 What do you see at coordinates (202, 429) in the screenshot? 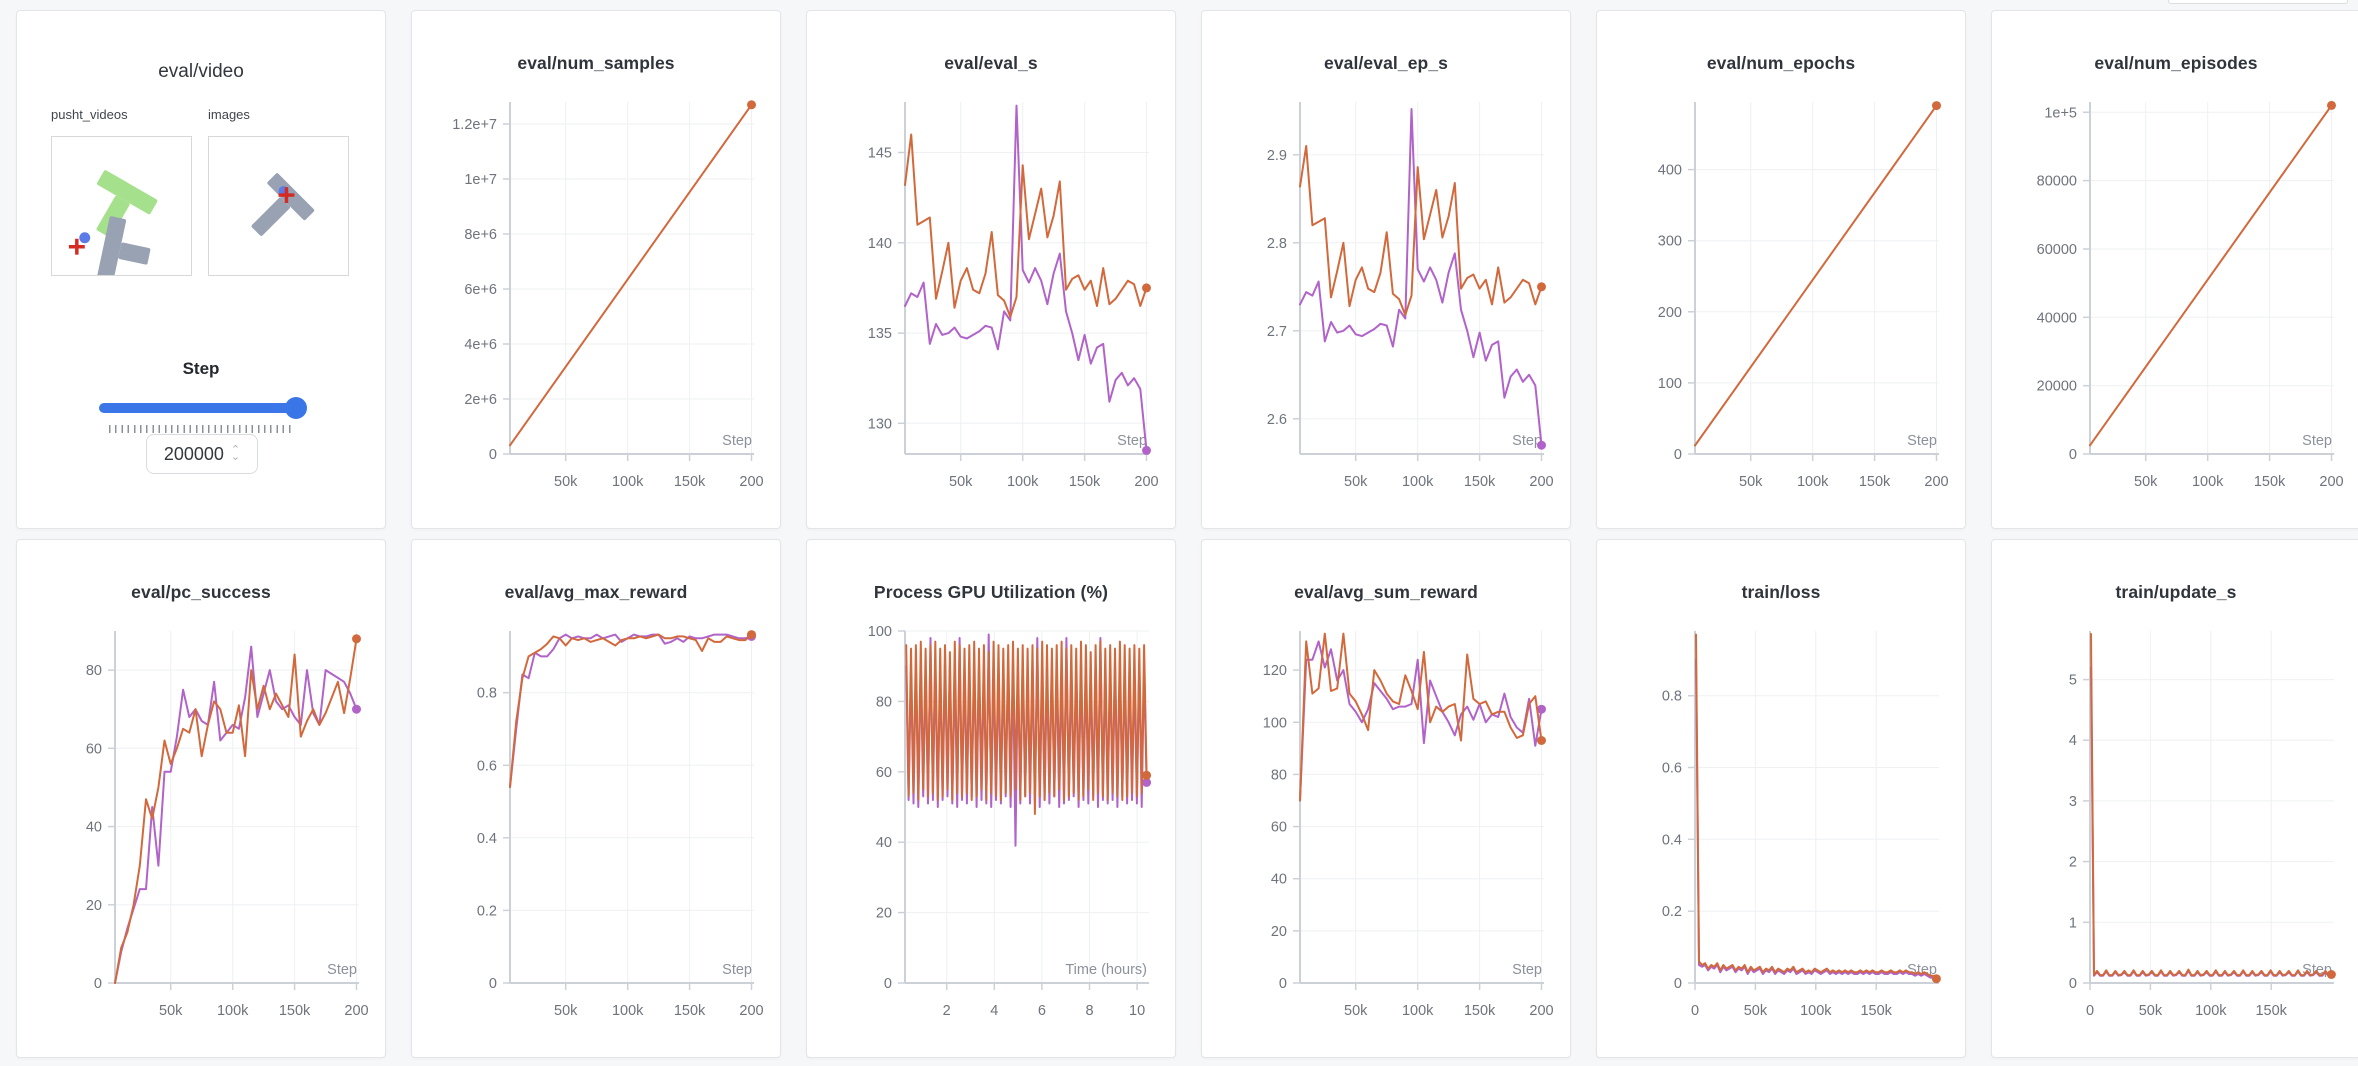
I see `step-slider-ruler` at bounding box center [202, 429].